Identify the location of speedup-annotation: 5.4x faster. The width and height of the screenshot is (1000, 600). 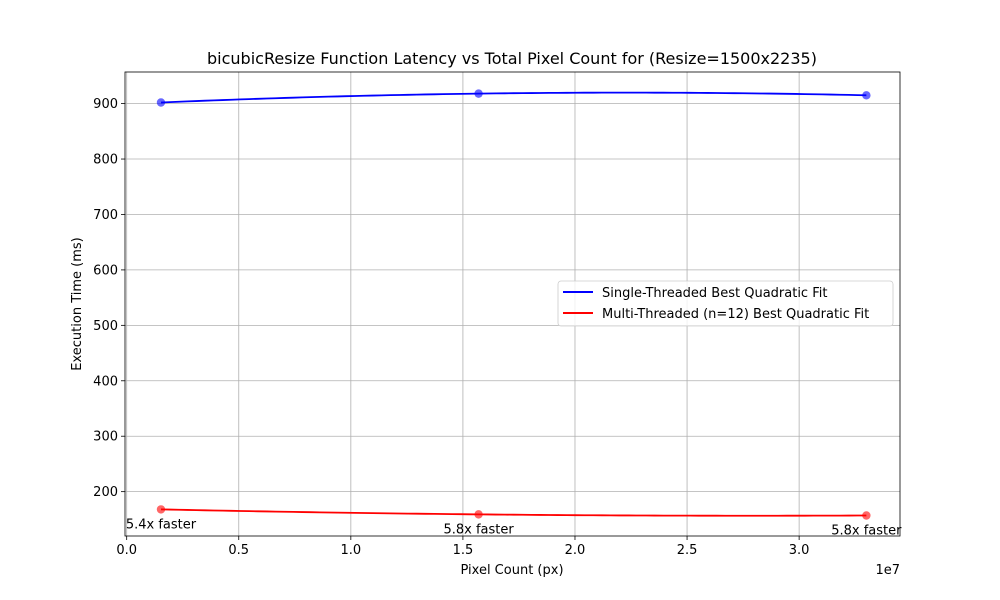
(161, 524).